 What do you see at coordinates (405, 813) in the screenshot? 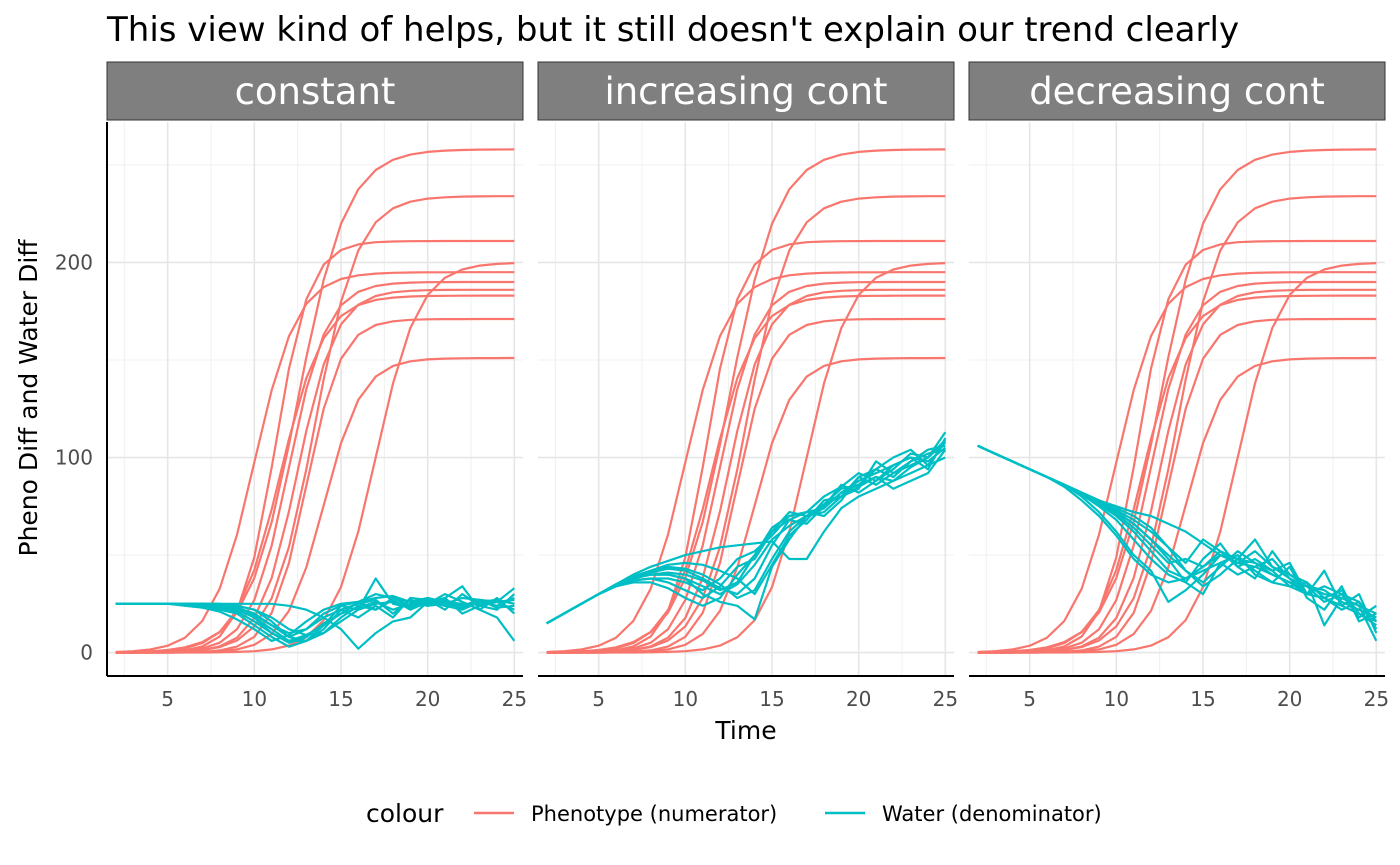
I see `legend-title: colour` at bounding box center [405, 813].